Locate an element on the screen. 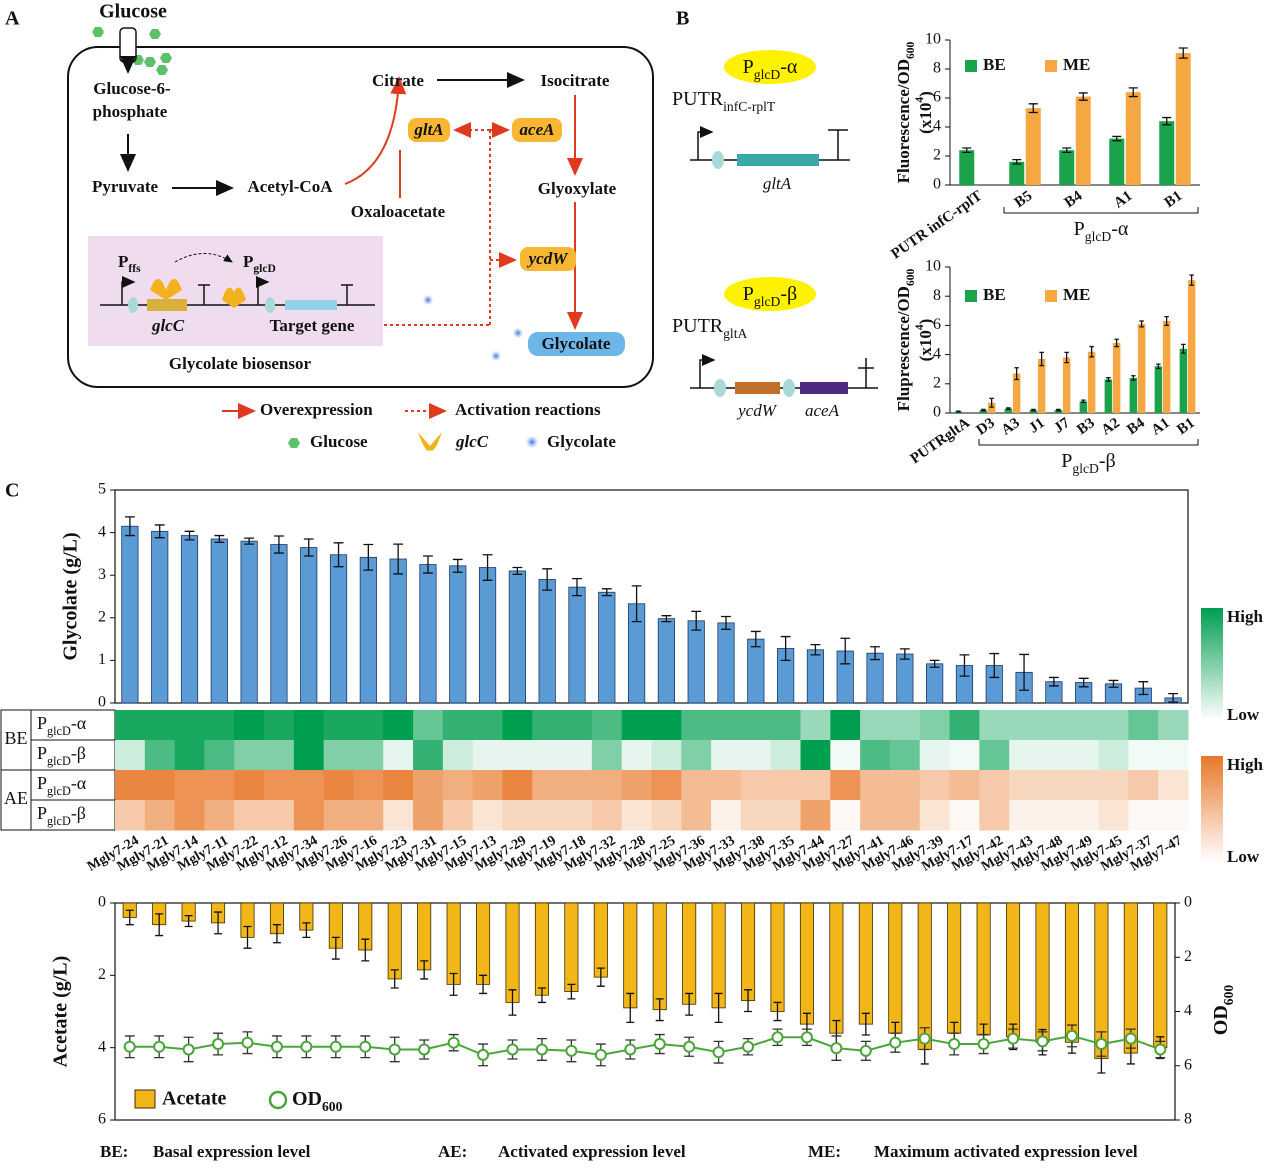  label: aceA is located at coordinates (537, 129).